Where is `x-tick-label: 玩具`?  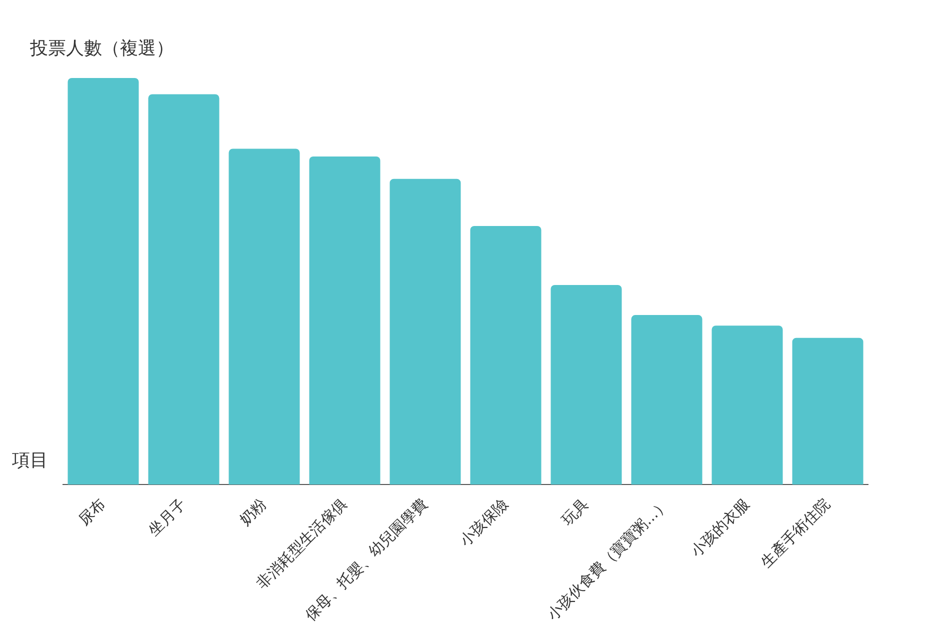 x-tick-label: 玩具 is located at coordinates (575, 511).